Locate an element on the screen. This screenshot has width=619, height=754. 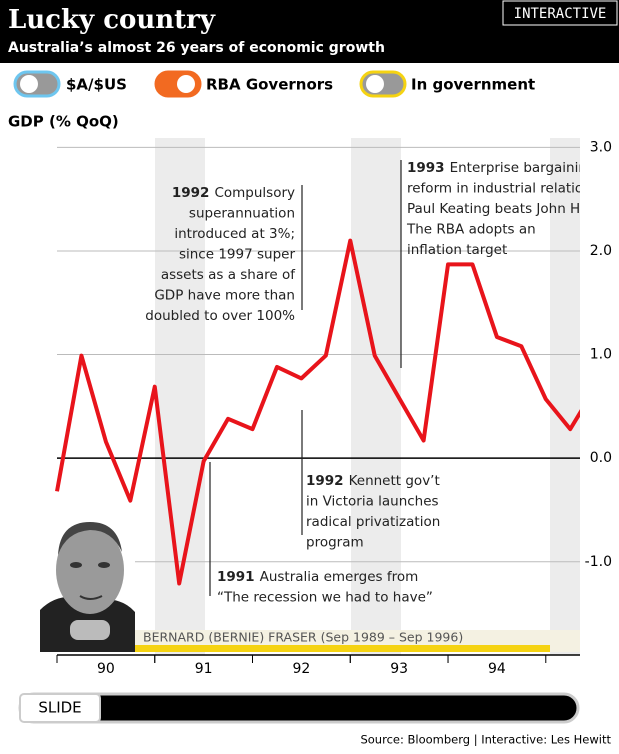
badge-box is located at coordinates (560, 13).